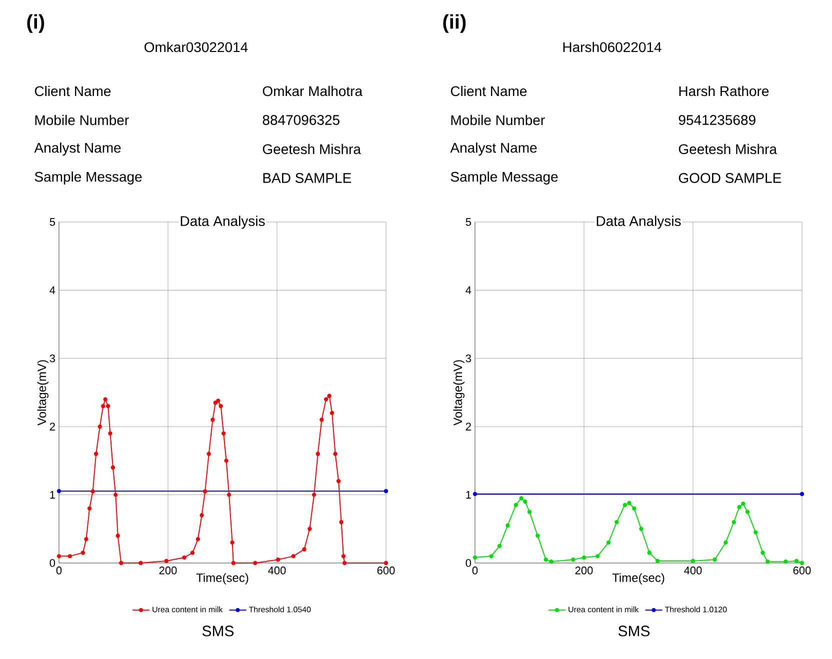 The image size is (832, 659). I want to click on legend-label: Urea content in milk, so click(187, 609).